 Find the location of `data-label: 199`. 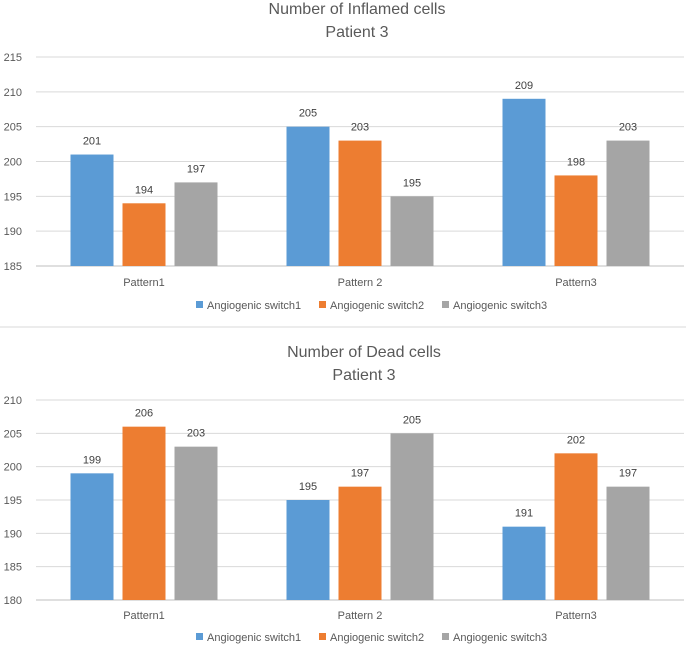

data-label: 199 is located at coordinates (92, 460).